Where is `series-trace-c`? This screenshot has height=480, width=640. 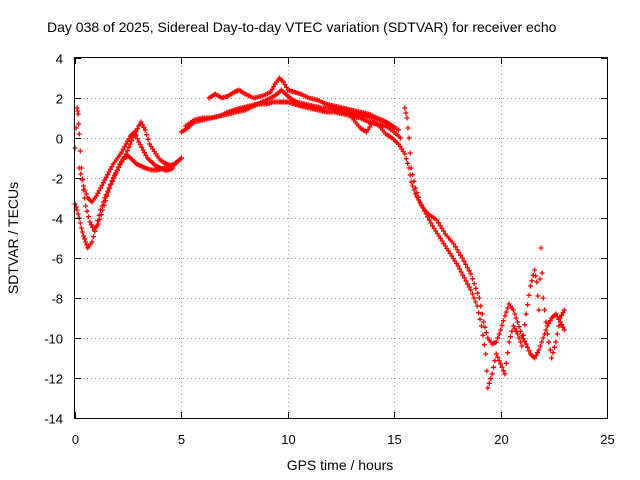
series-trace-c is located at coordinates (126, 167).